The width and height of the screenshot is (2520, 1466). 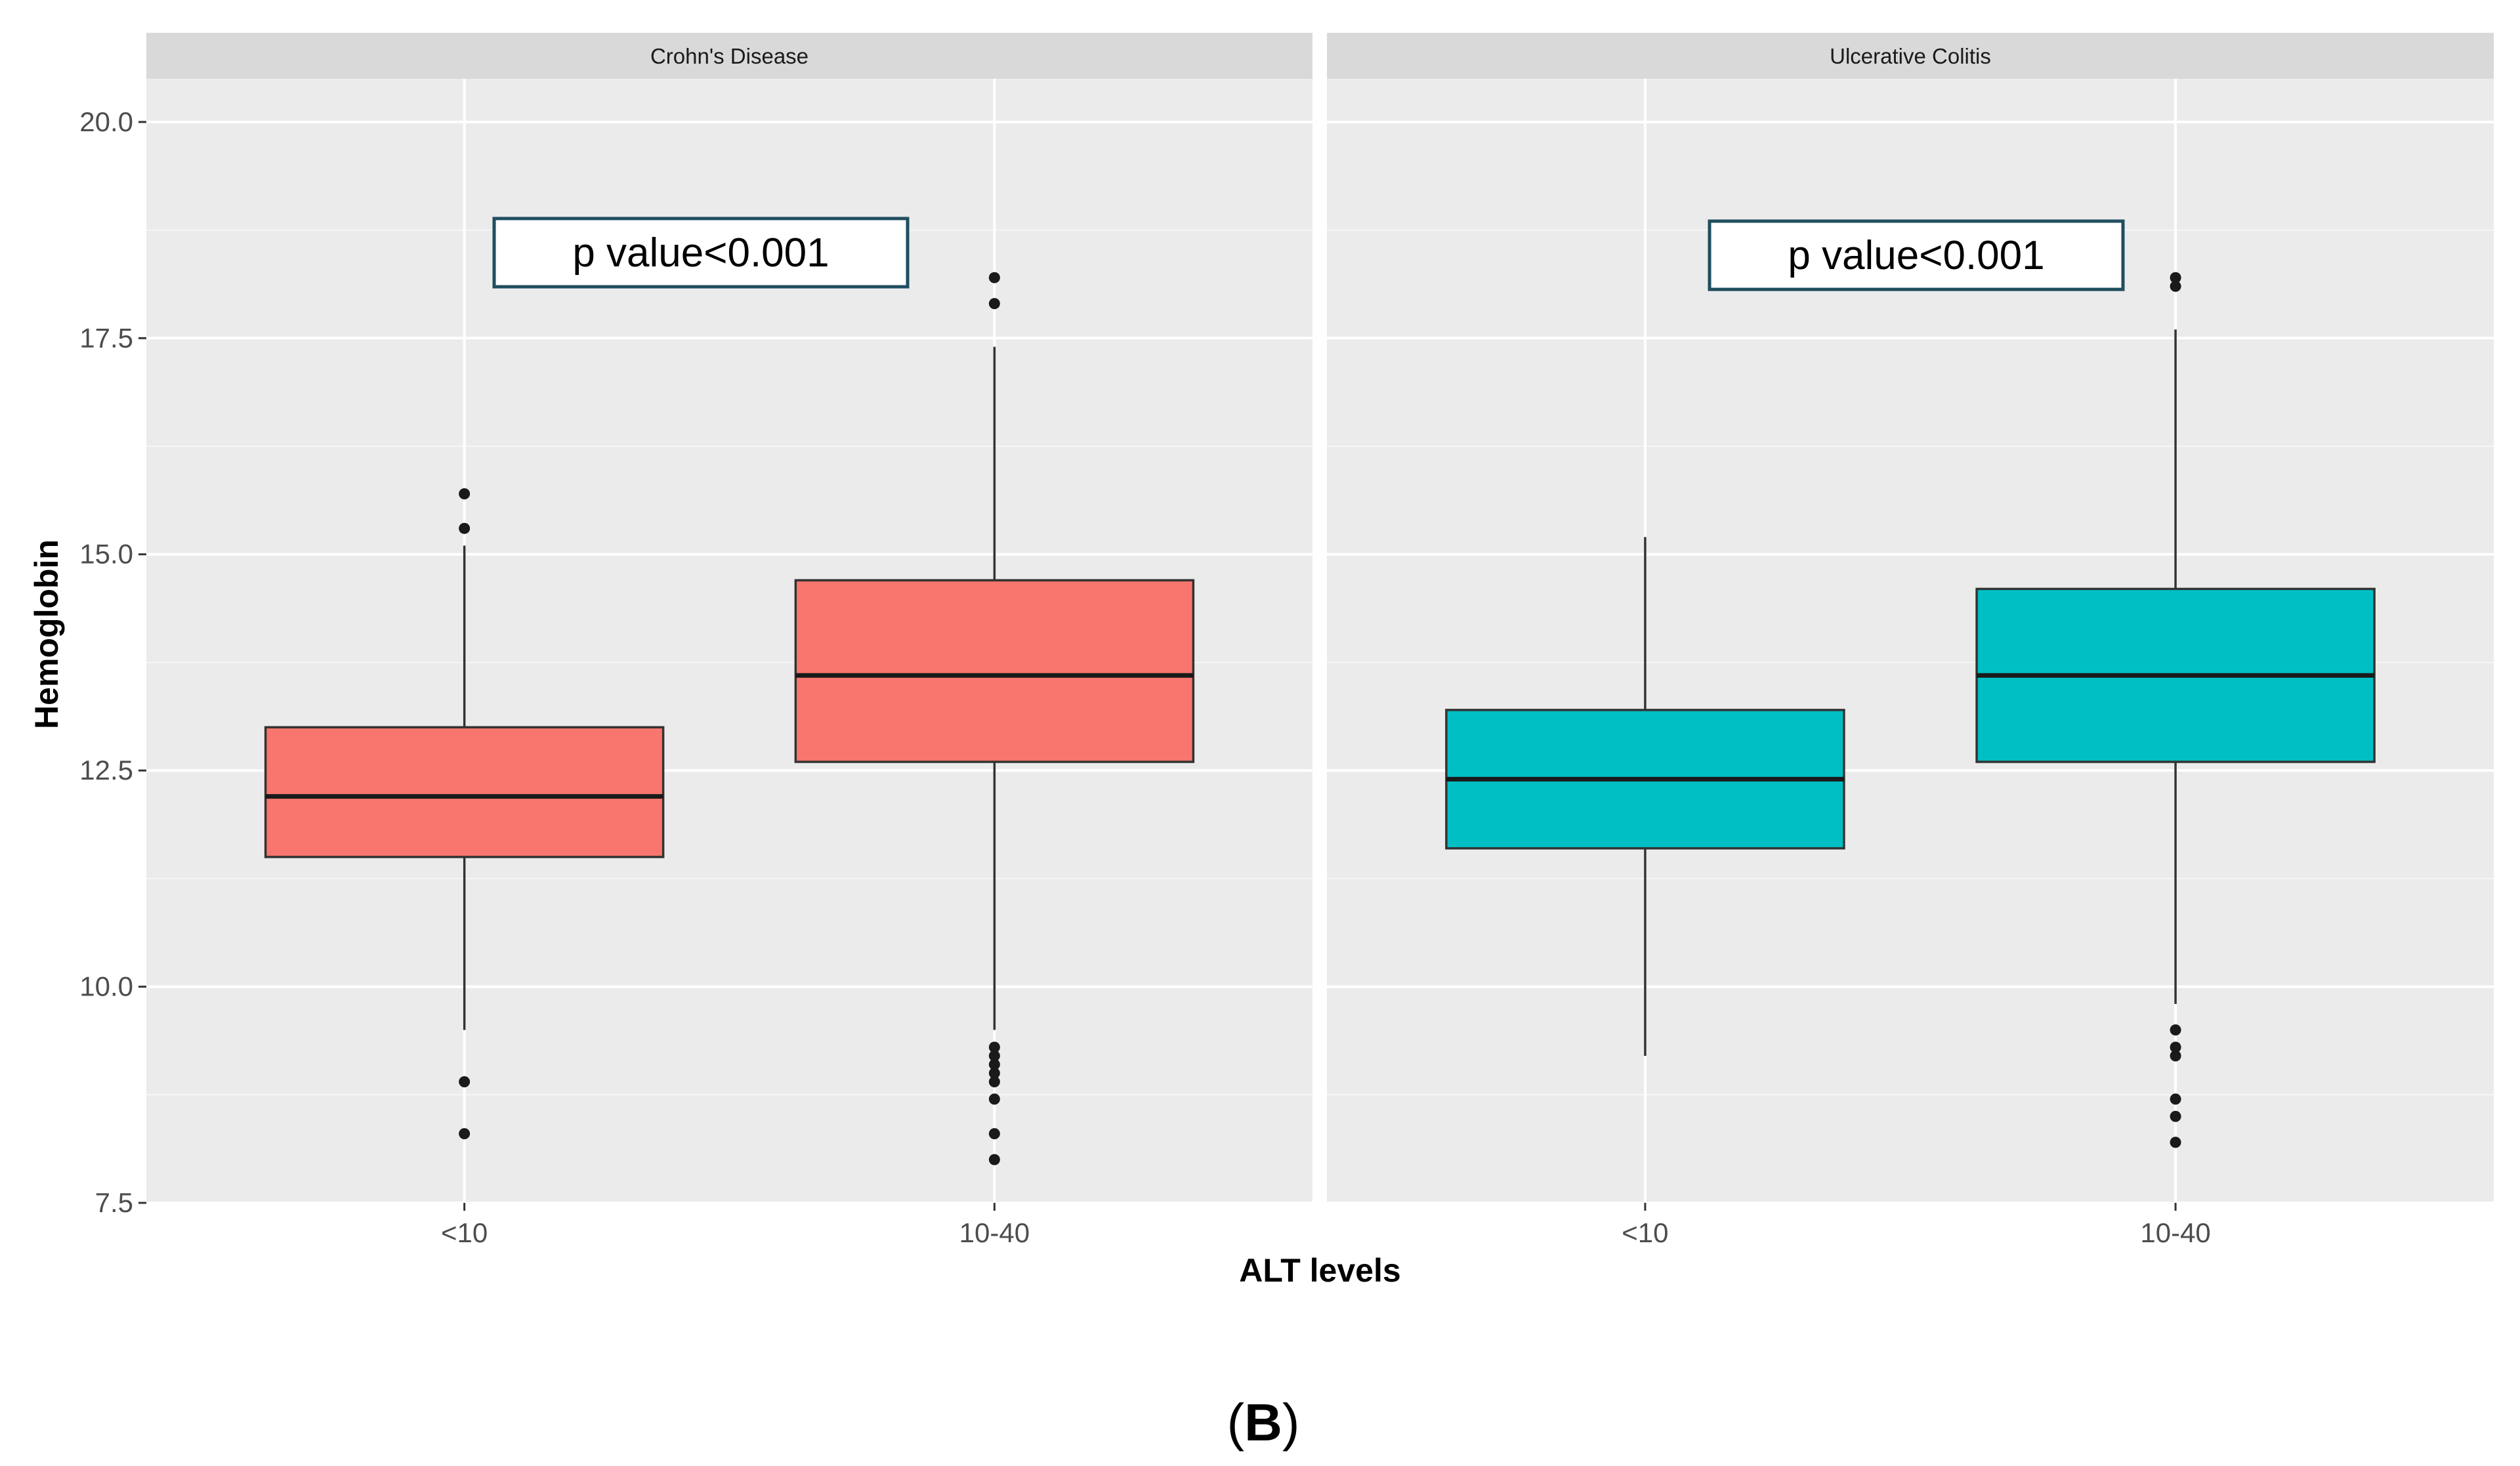 I want to click on y-tick-label: 12.5, so click(x=106, y=770).